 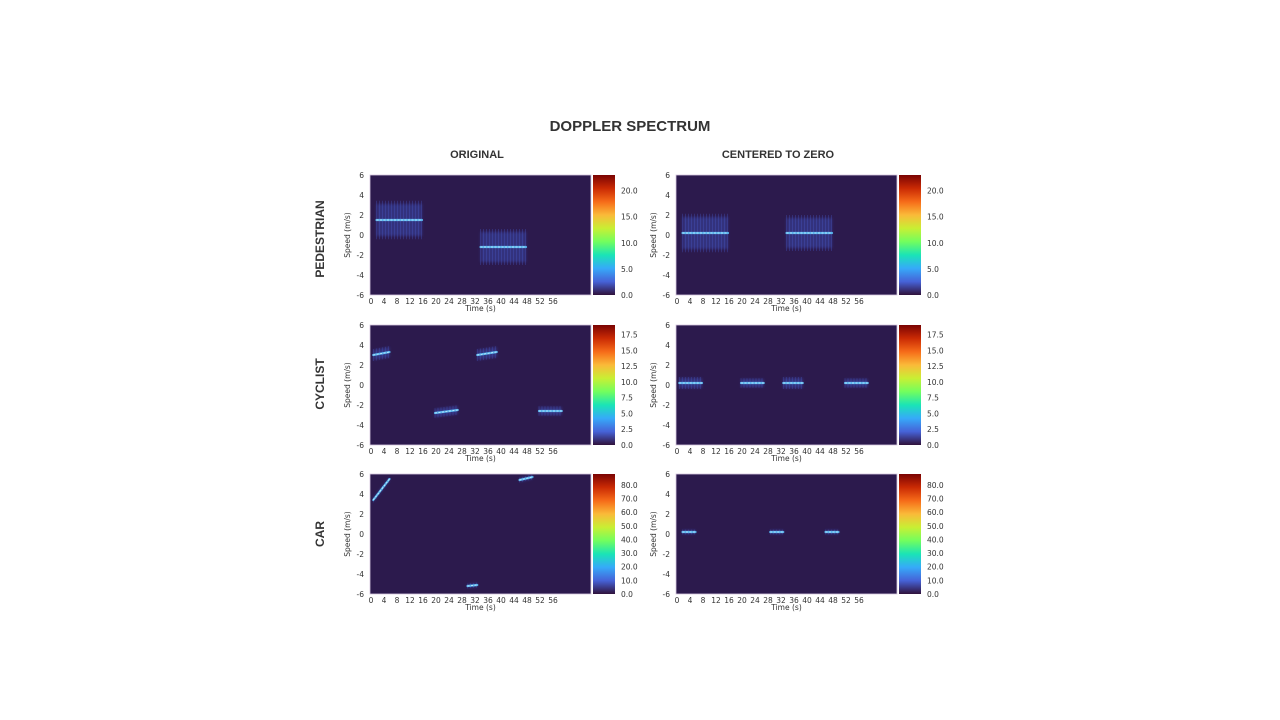 I want to click on colorbar-tick-label: 2.5, so click(x=627, y=429).